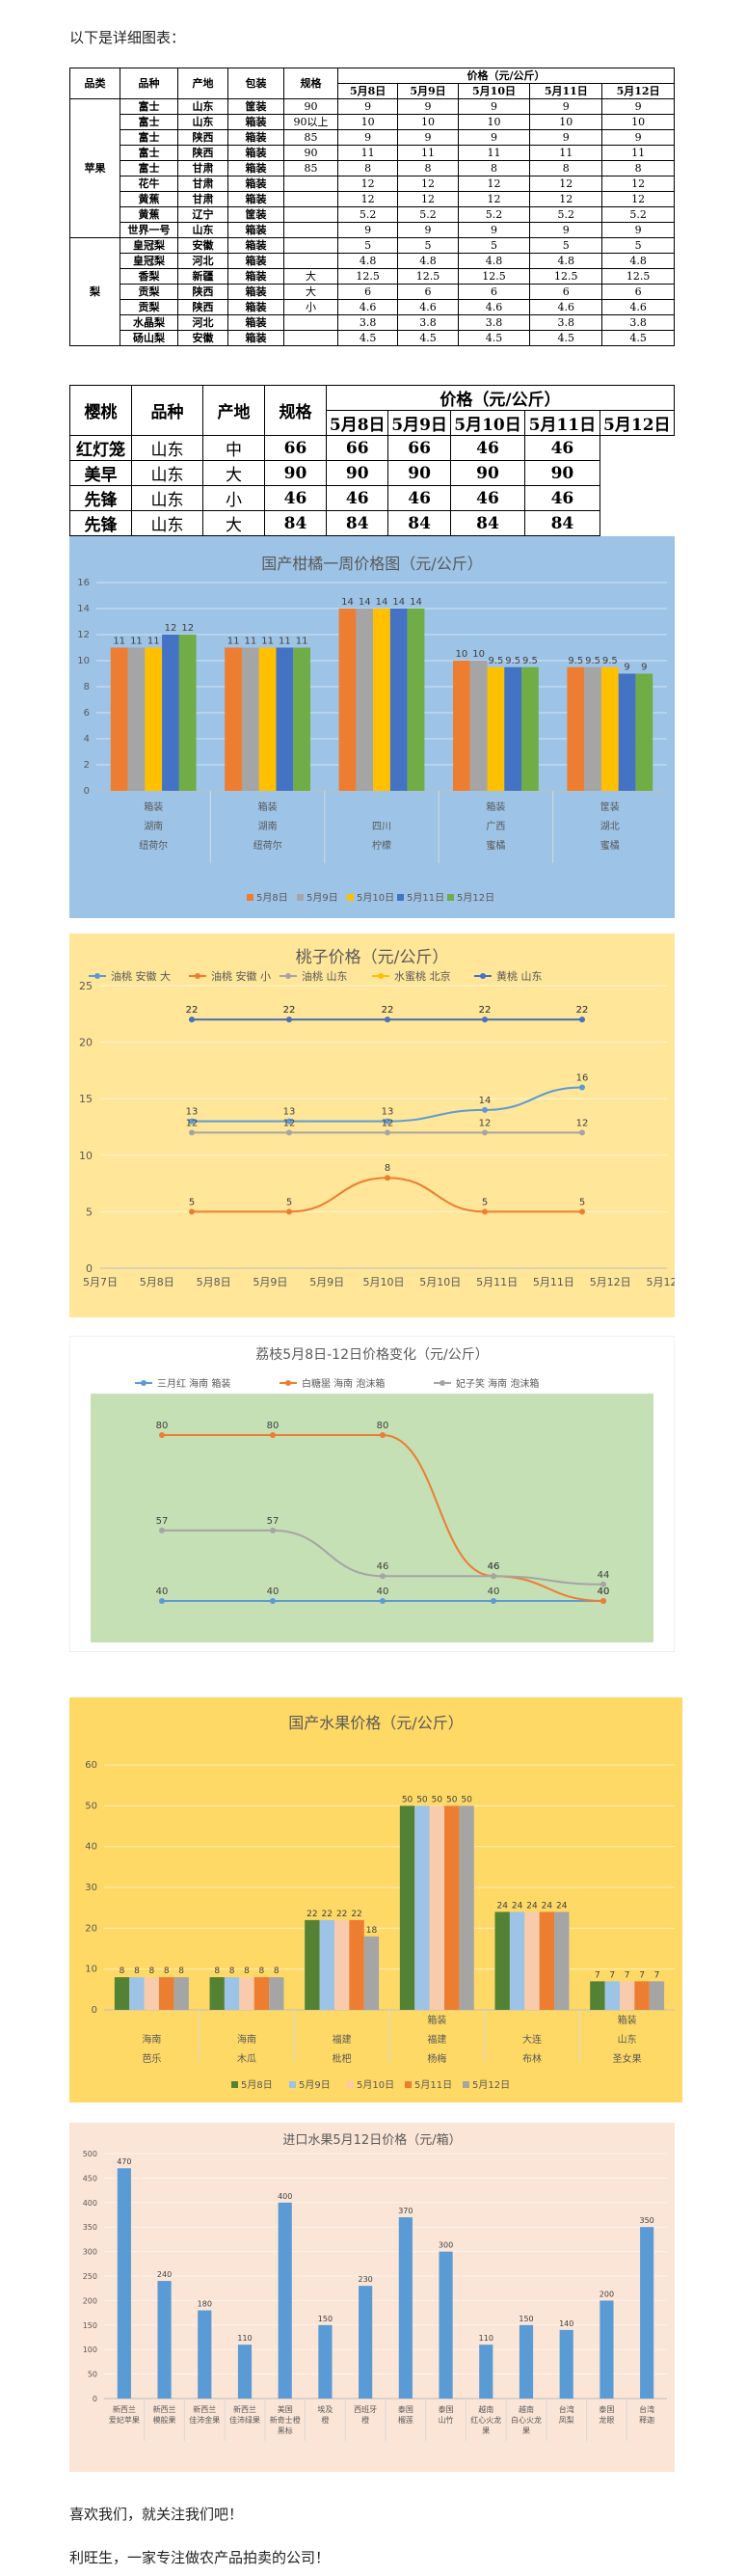 The width and height of the screenshot is (746, 2576). I want to click on category-label: 枇杷, so click(342, 2058).